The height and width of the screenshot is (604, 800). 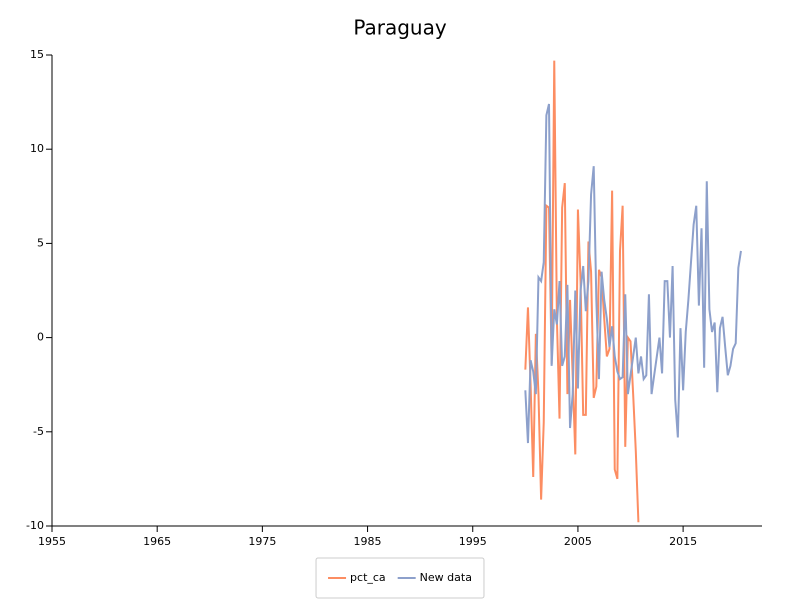 What do you see at coordinates (35, 525) in the screenshot?
I see `y-tick-label: -10` at bounding box center [35, 525].